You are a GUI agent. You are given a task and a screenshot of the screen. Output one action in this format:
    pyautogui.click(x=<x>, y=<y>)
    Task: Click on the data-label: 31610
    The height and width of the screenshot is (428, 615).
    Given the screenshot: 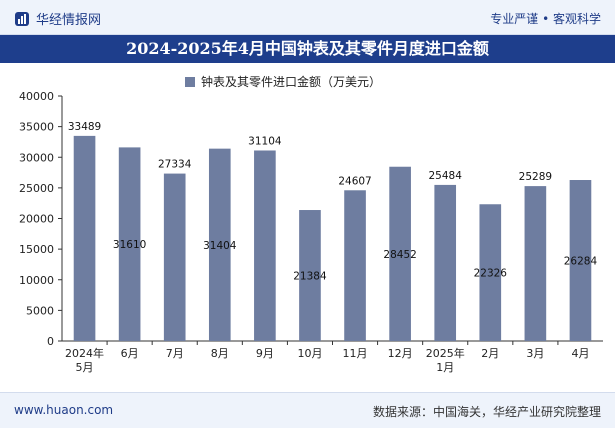 What is the action you would take?
    pyautogui.click(x=129, y=245)
    